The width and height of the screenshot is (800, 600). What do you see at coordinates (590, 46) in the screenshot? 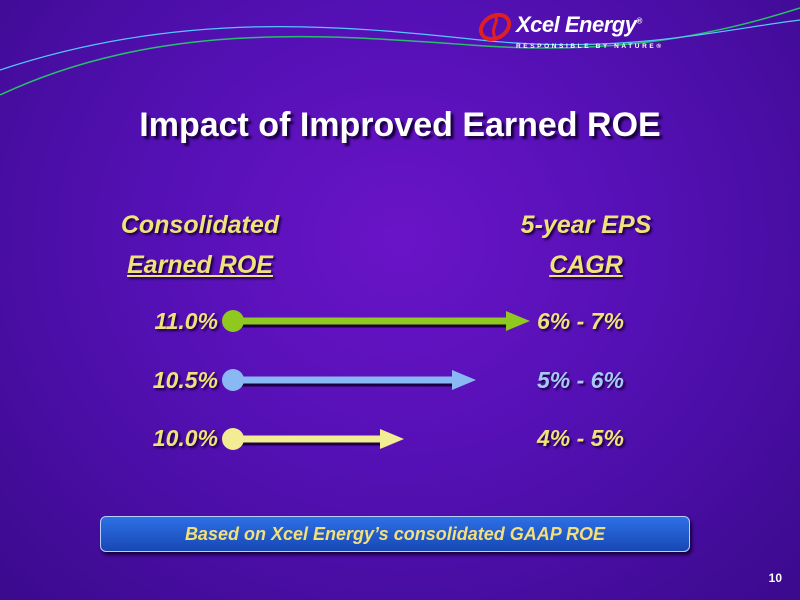
I see `logo-tagline: RESPONSIBLE BY NATURE®` at bounding box center [590, 46].